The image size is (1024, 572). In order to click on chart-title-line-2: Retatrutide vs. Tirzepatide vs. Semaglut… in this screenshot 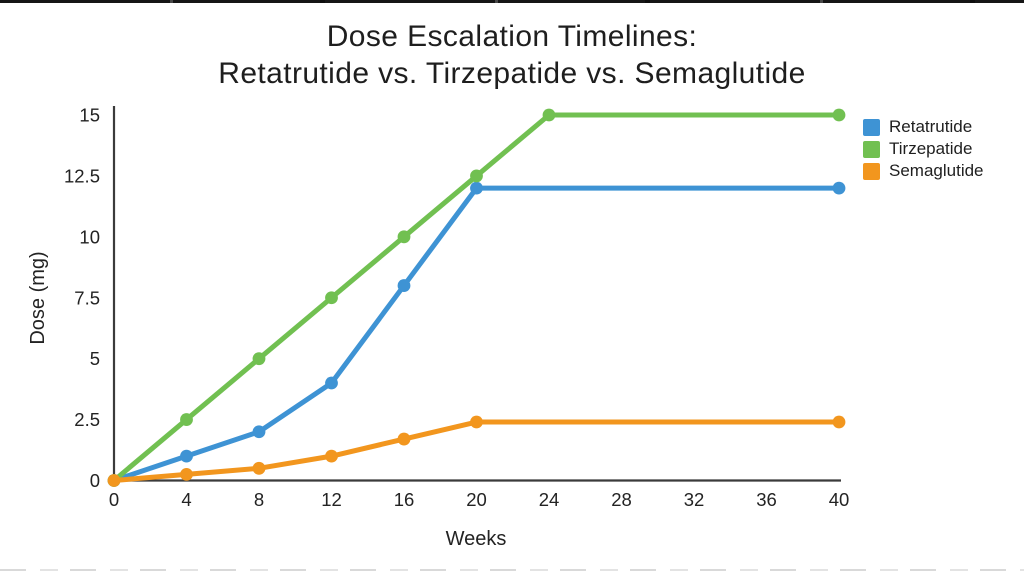, I will do `click(512, 73)`.